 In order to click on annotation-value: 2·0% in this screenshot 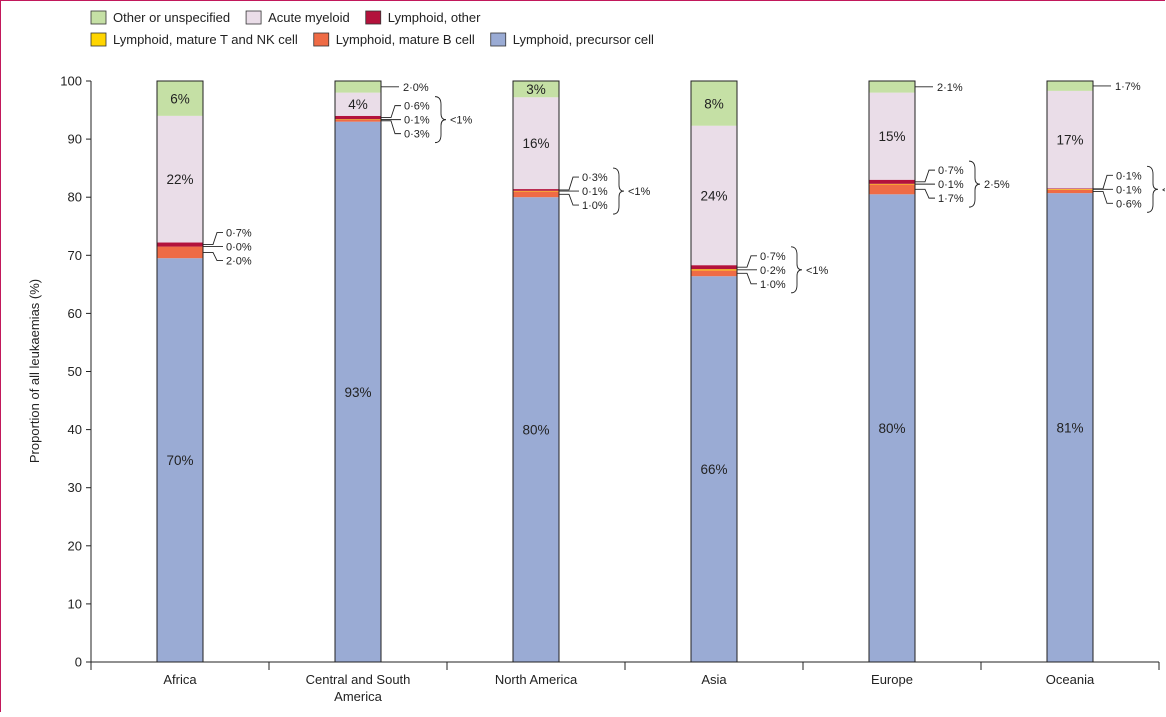, I will do `click(239, 262)`.